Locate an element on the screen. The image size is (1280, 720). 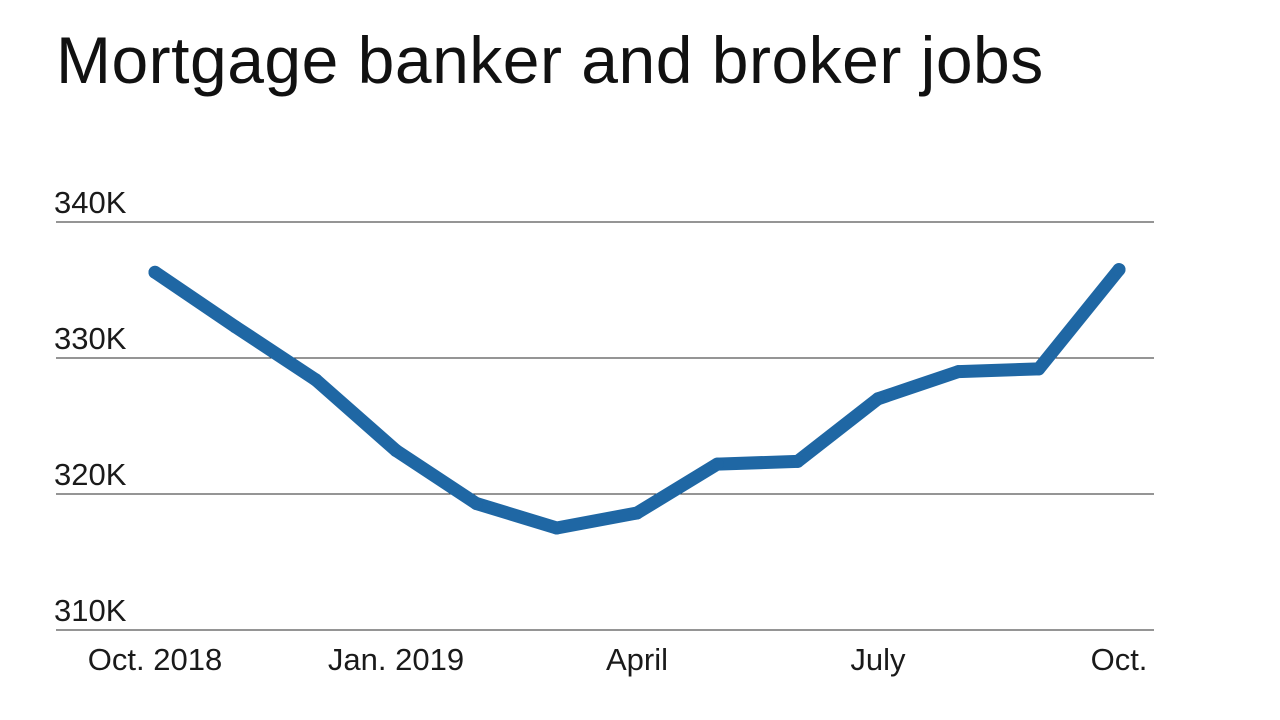
x-tick-label: July is located at coordinates (878, 659).